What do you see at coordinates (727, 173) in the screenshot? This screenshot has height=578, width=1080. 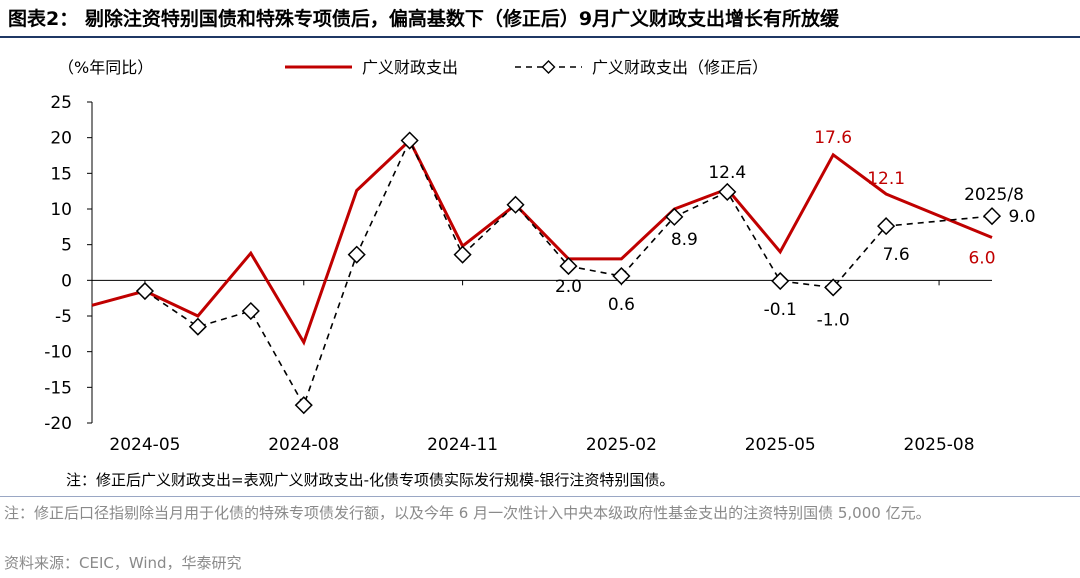 I see `series2-data-label: 12.4` at bounding box center [727, 173].